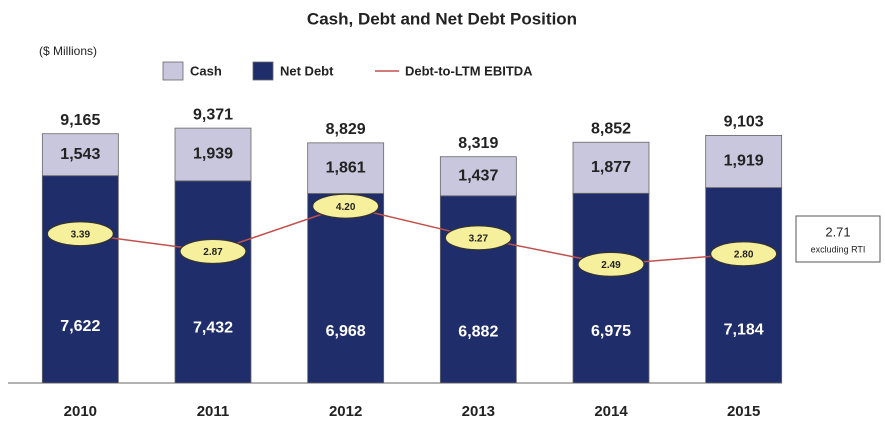 This screenshot has height=426, width=885. What do you see at coordinates (743, 411) in the screenshot?
I see `x-tick-label: 2015` at bounding box center [743, 411].